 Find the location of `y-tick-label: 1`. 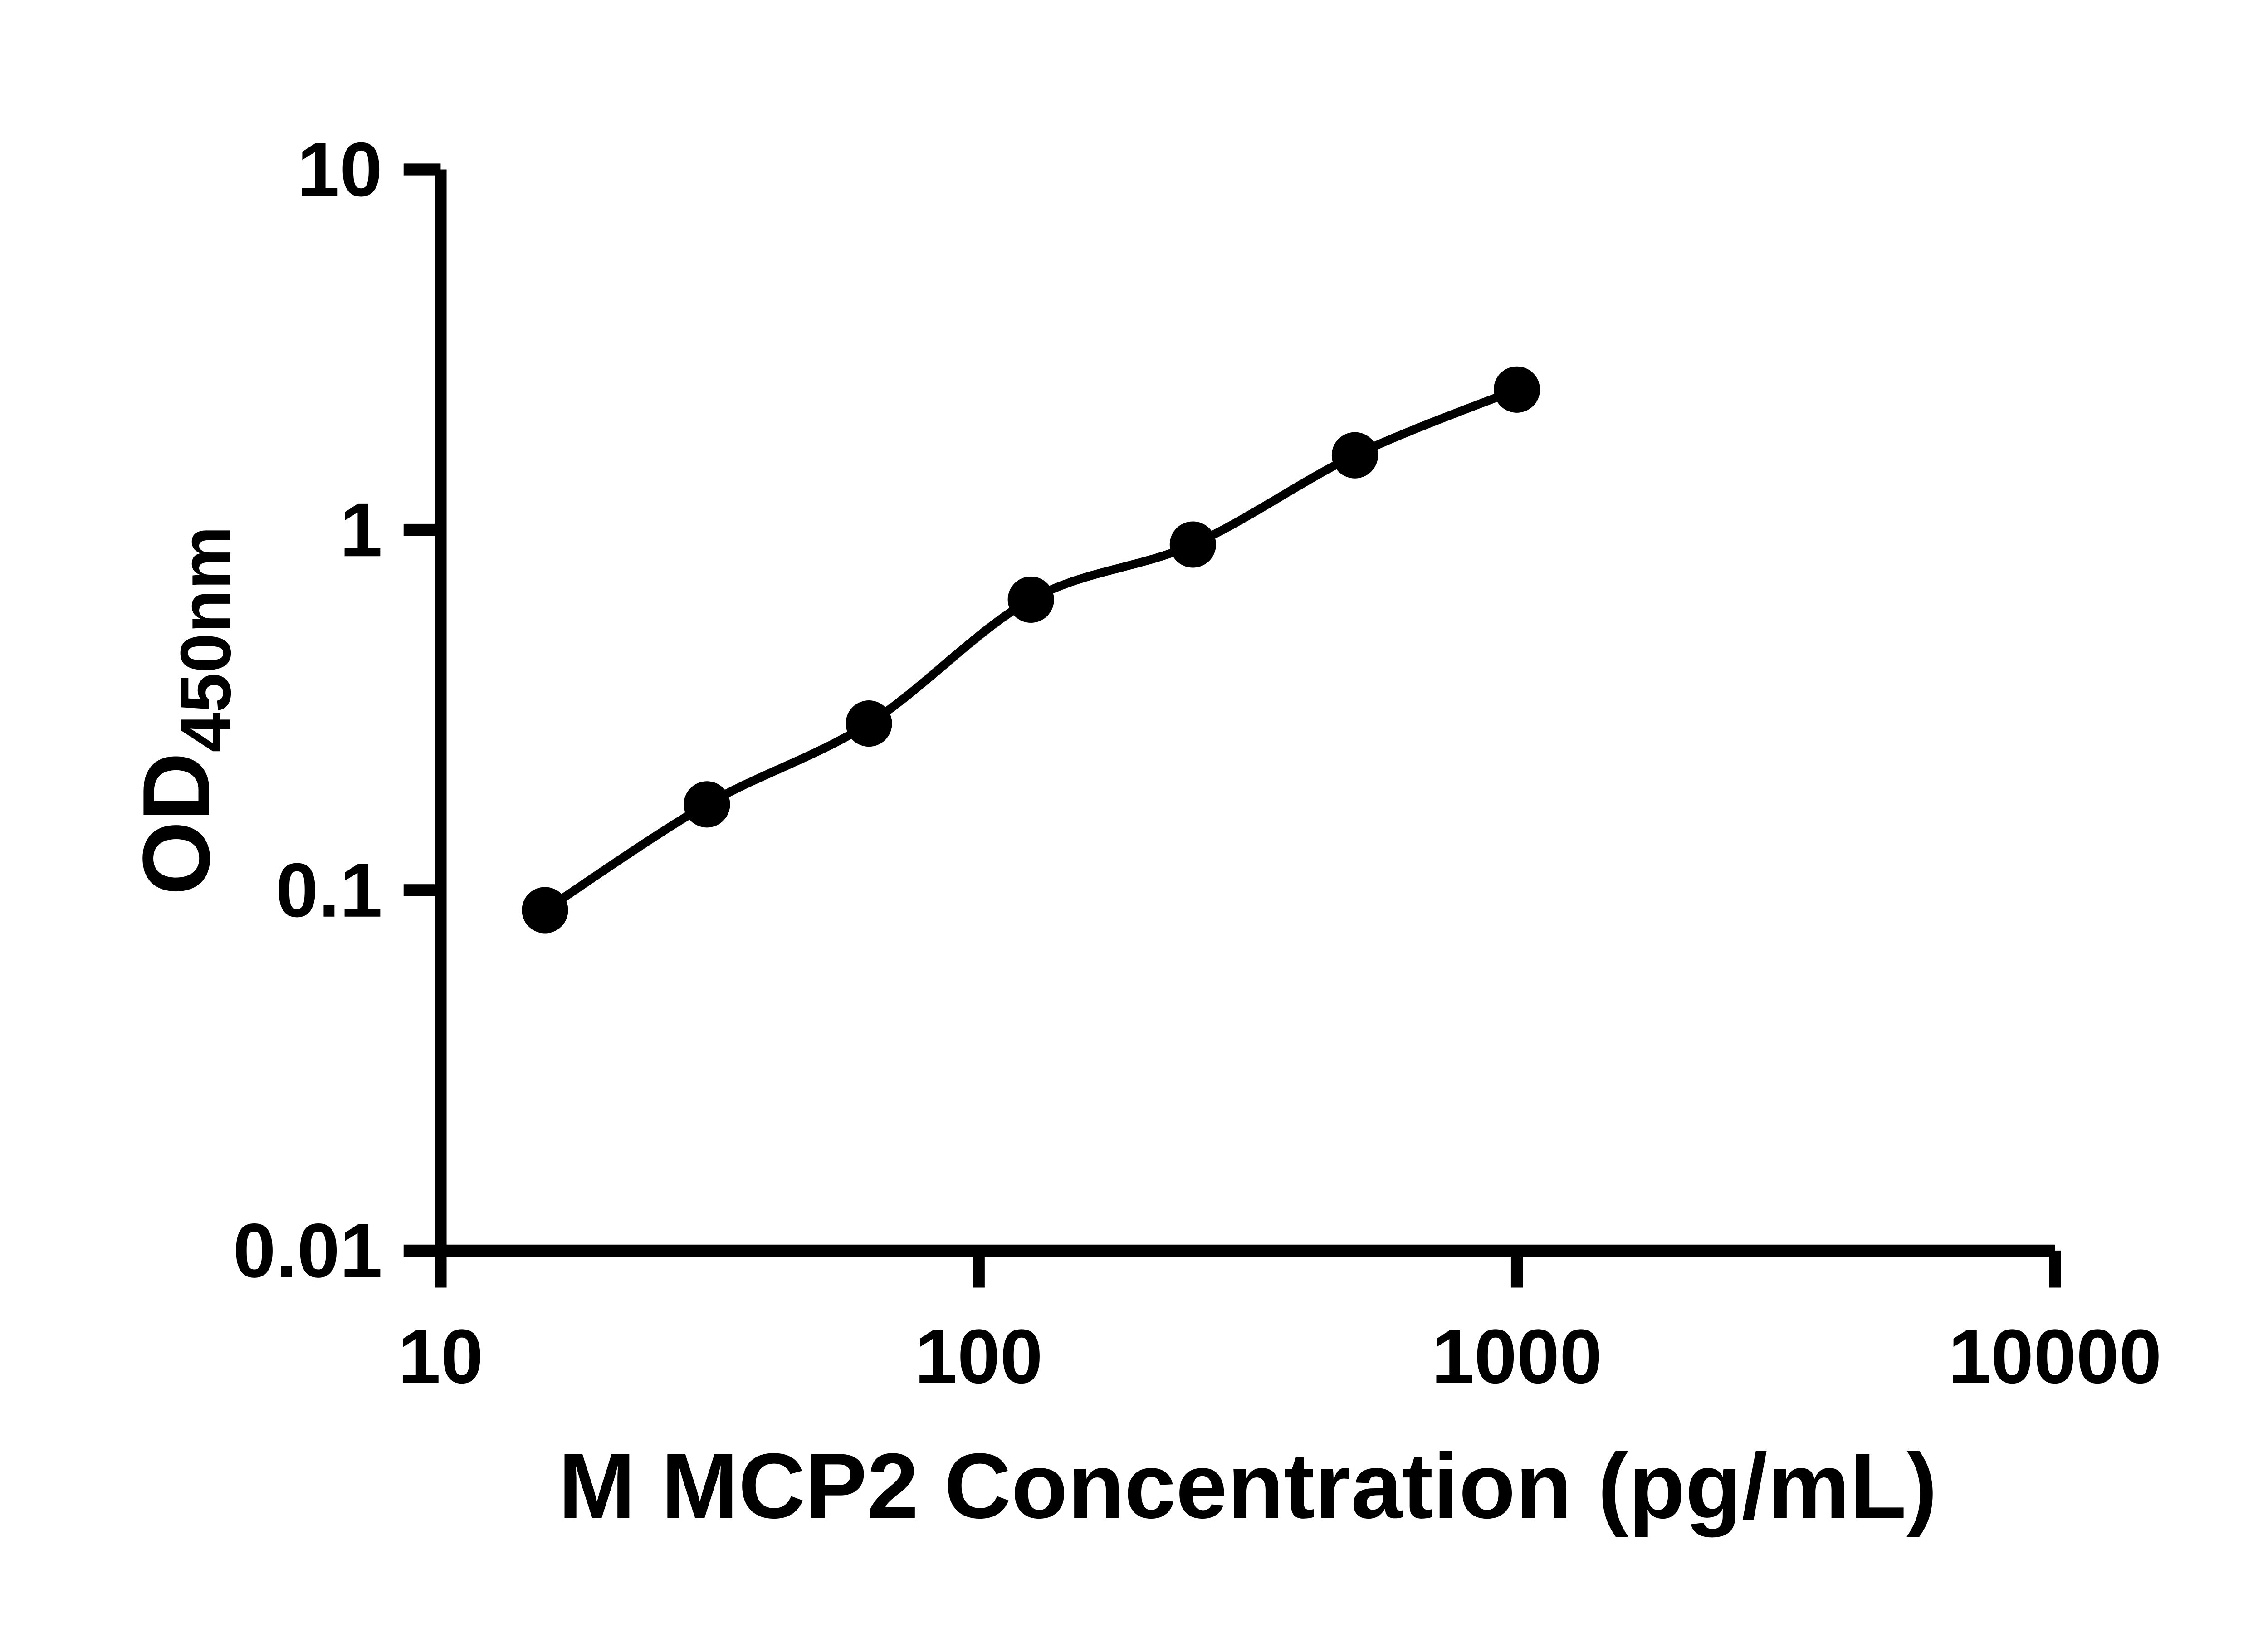

y-tick-label: 1 is located at coordinates (361, 529).